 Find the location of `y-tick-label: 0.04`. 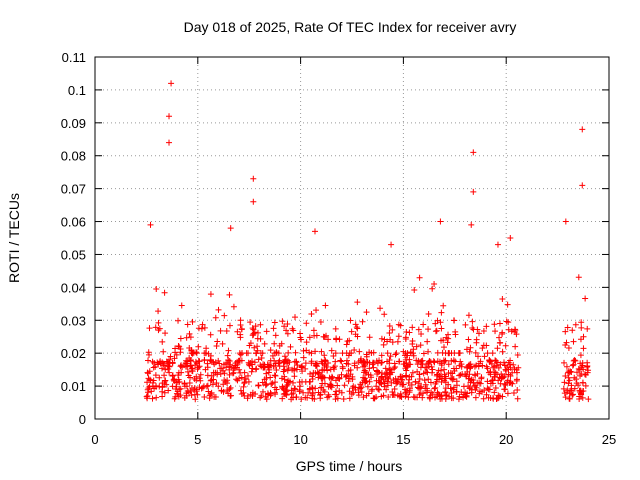

y-tick-label: 0.04 is located at coordinates (73, 287).